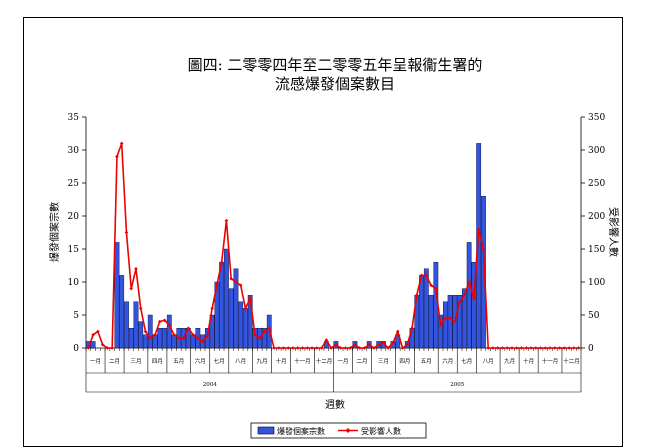  I want to click on y-left-tick-label: 35, so click(74, 118).